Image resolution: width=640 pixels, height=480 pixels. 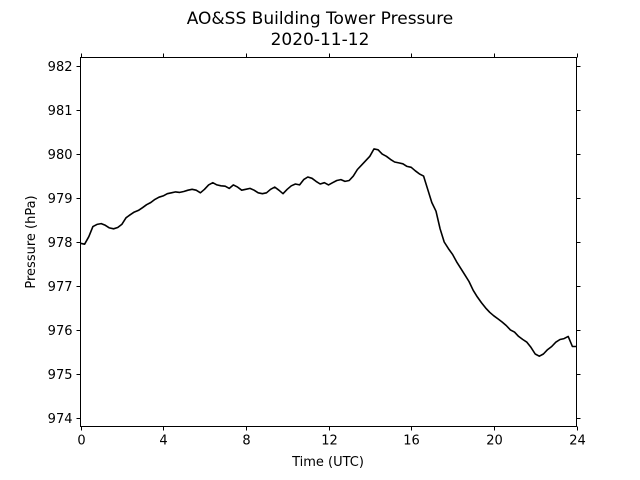 I want to click on y-tick-label: 977, so click(x=60, y=287).